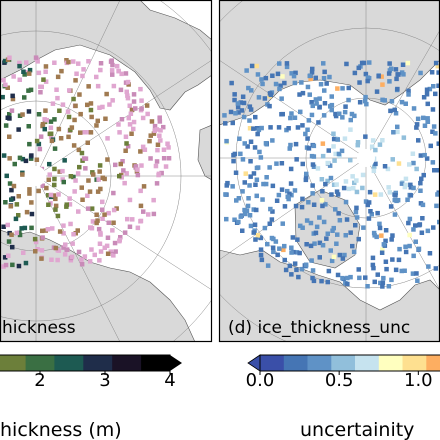  Describe the element at coordinates (39, 380) in the screenshot. I see `colorbar-tick-label: 2` at that location.